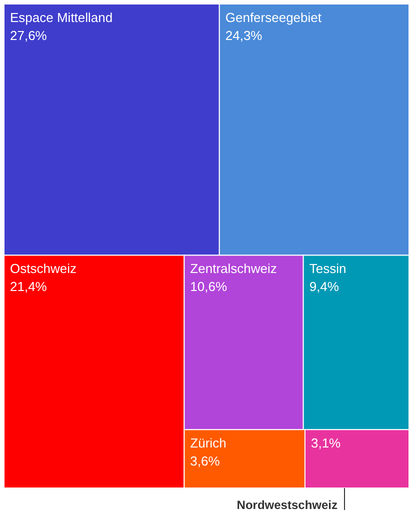 This screenshot has width=410, height=513. Describe the element at coordinates (326, 443) in the screenshot. I see `data-label: 3,1%` at that location.